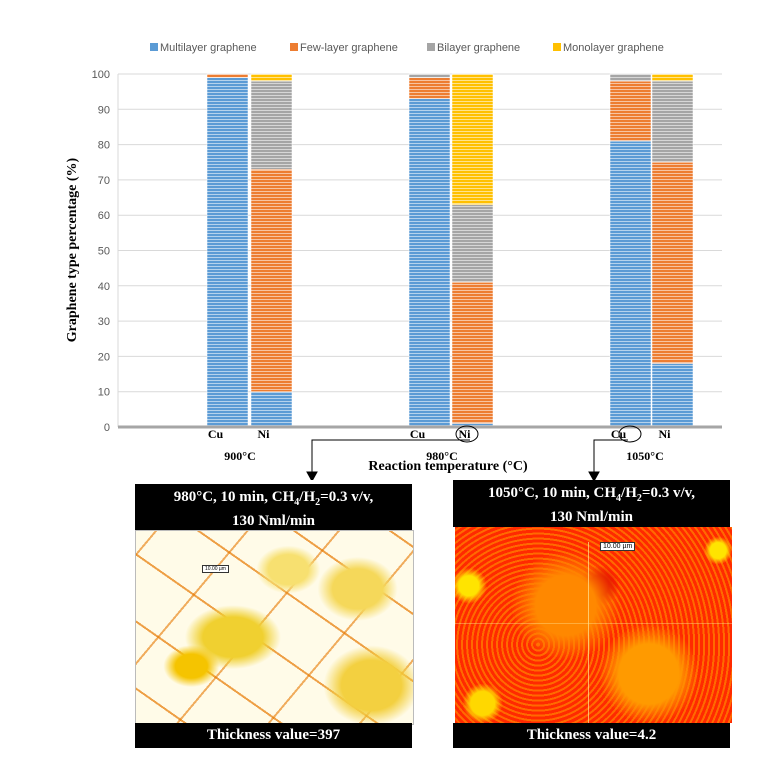 The width and height of the screenshot is (769, 781). What do you see at coordinates (608, 459) in the screenshot?
I see `arrow-right` at bounding box center [608, 459].